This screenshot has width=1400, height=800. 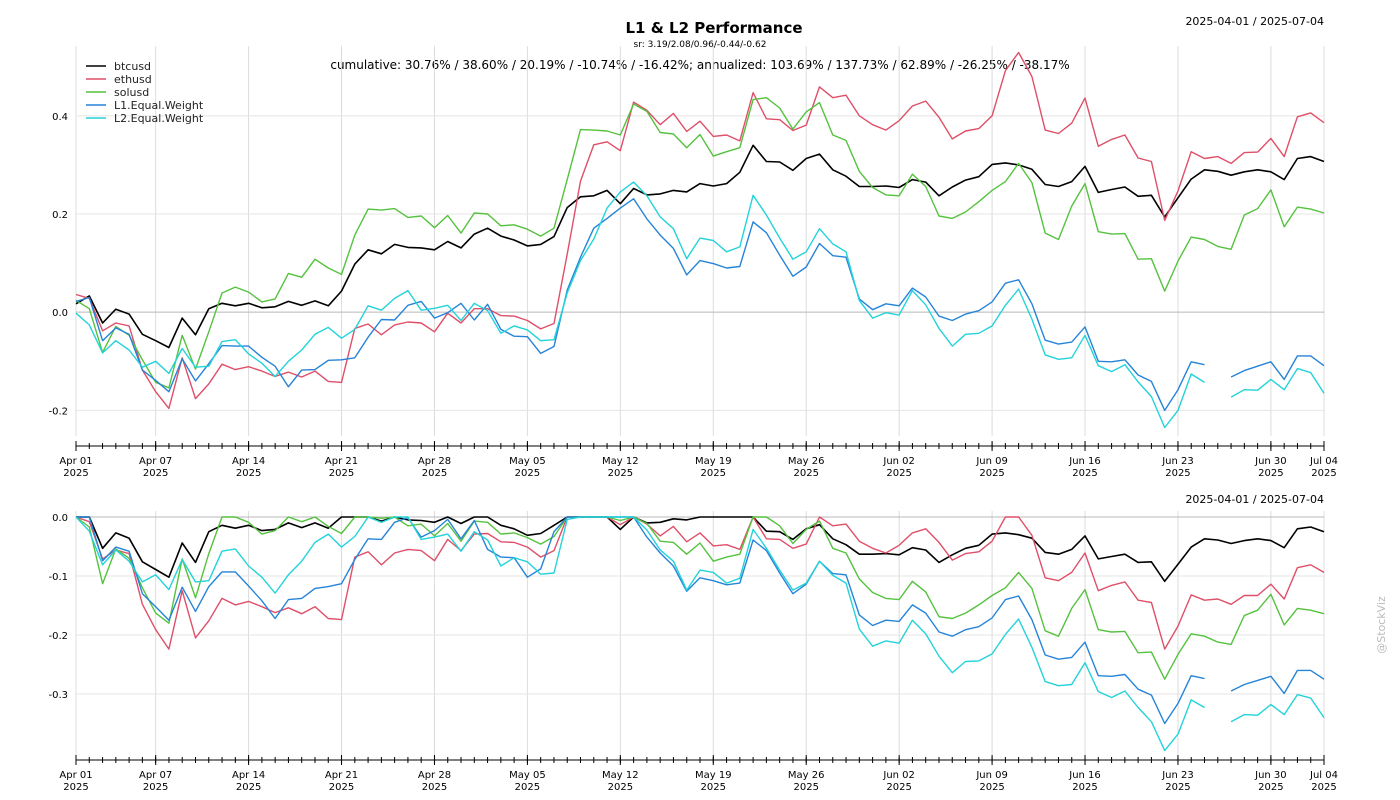 I want to click on y-tick-label: 0.0, so click(x=60, y=518).